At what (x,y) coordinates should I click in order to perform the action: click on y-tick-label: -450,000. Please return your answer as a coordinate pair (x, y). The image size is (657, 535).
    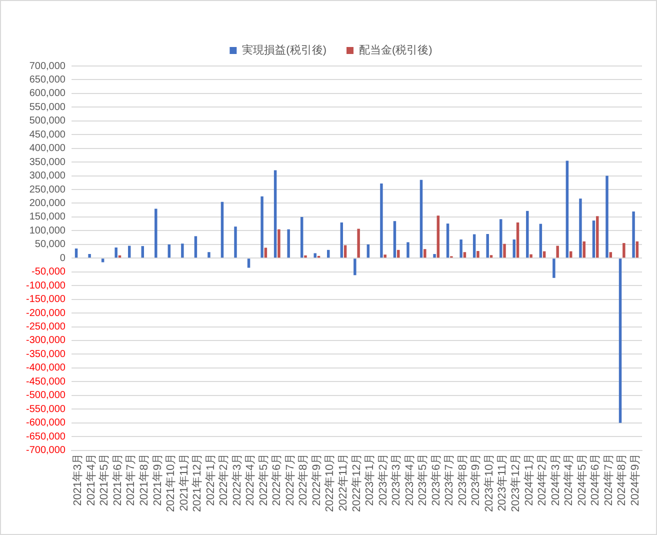
    Looking at the image, I should click on (46, 382).